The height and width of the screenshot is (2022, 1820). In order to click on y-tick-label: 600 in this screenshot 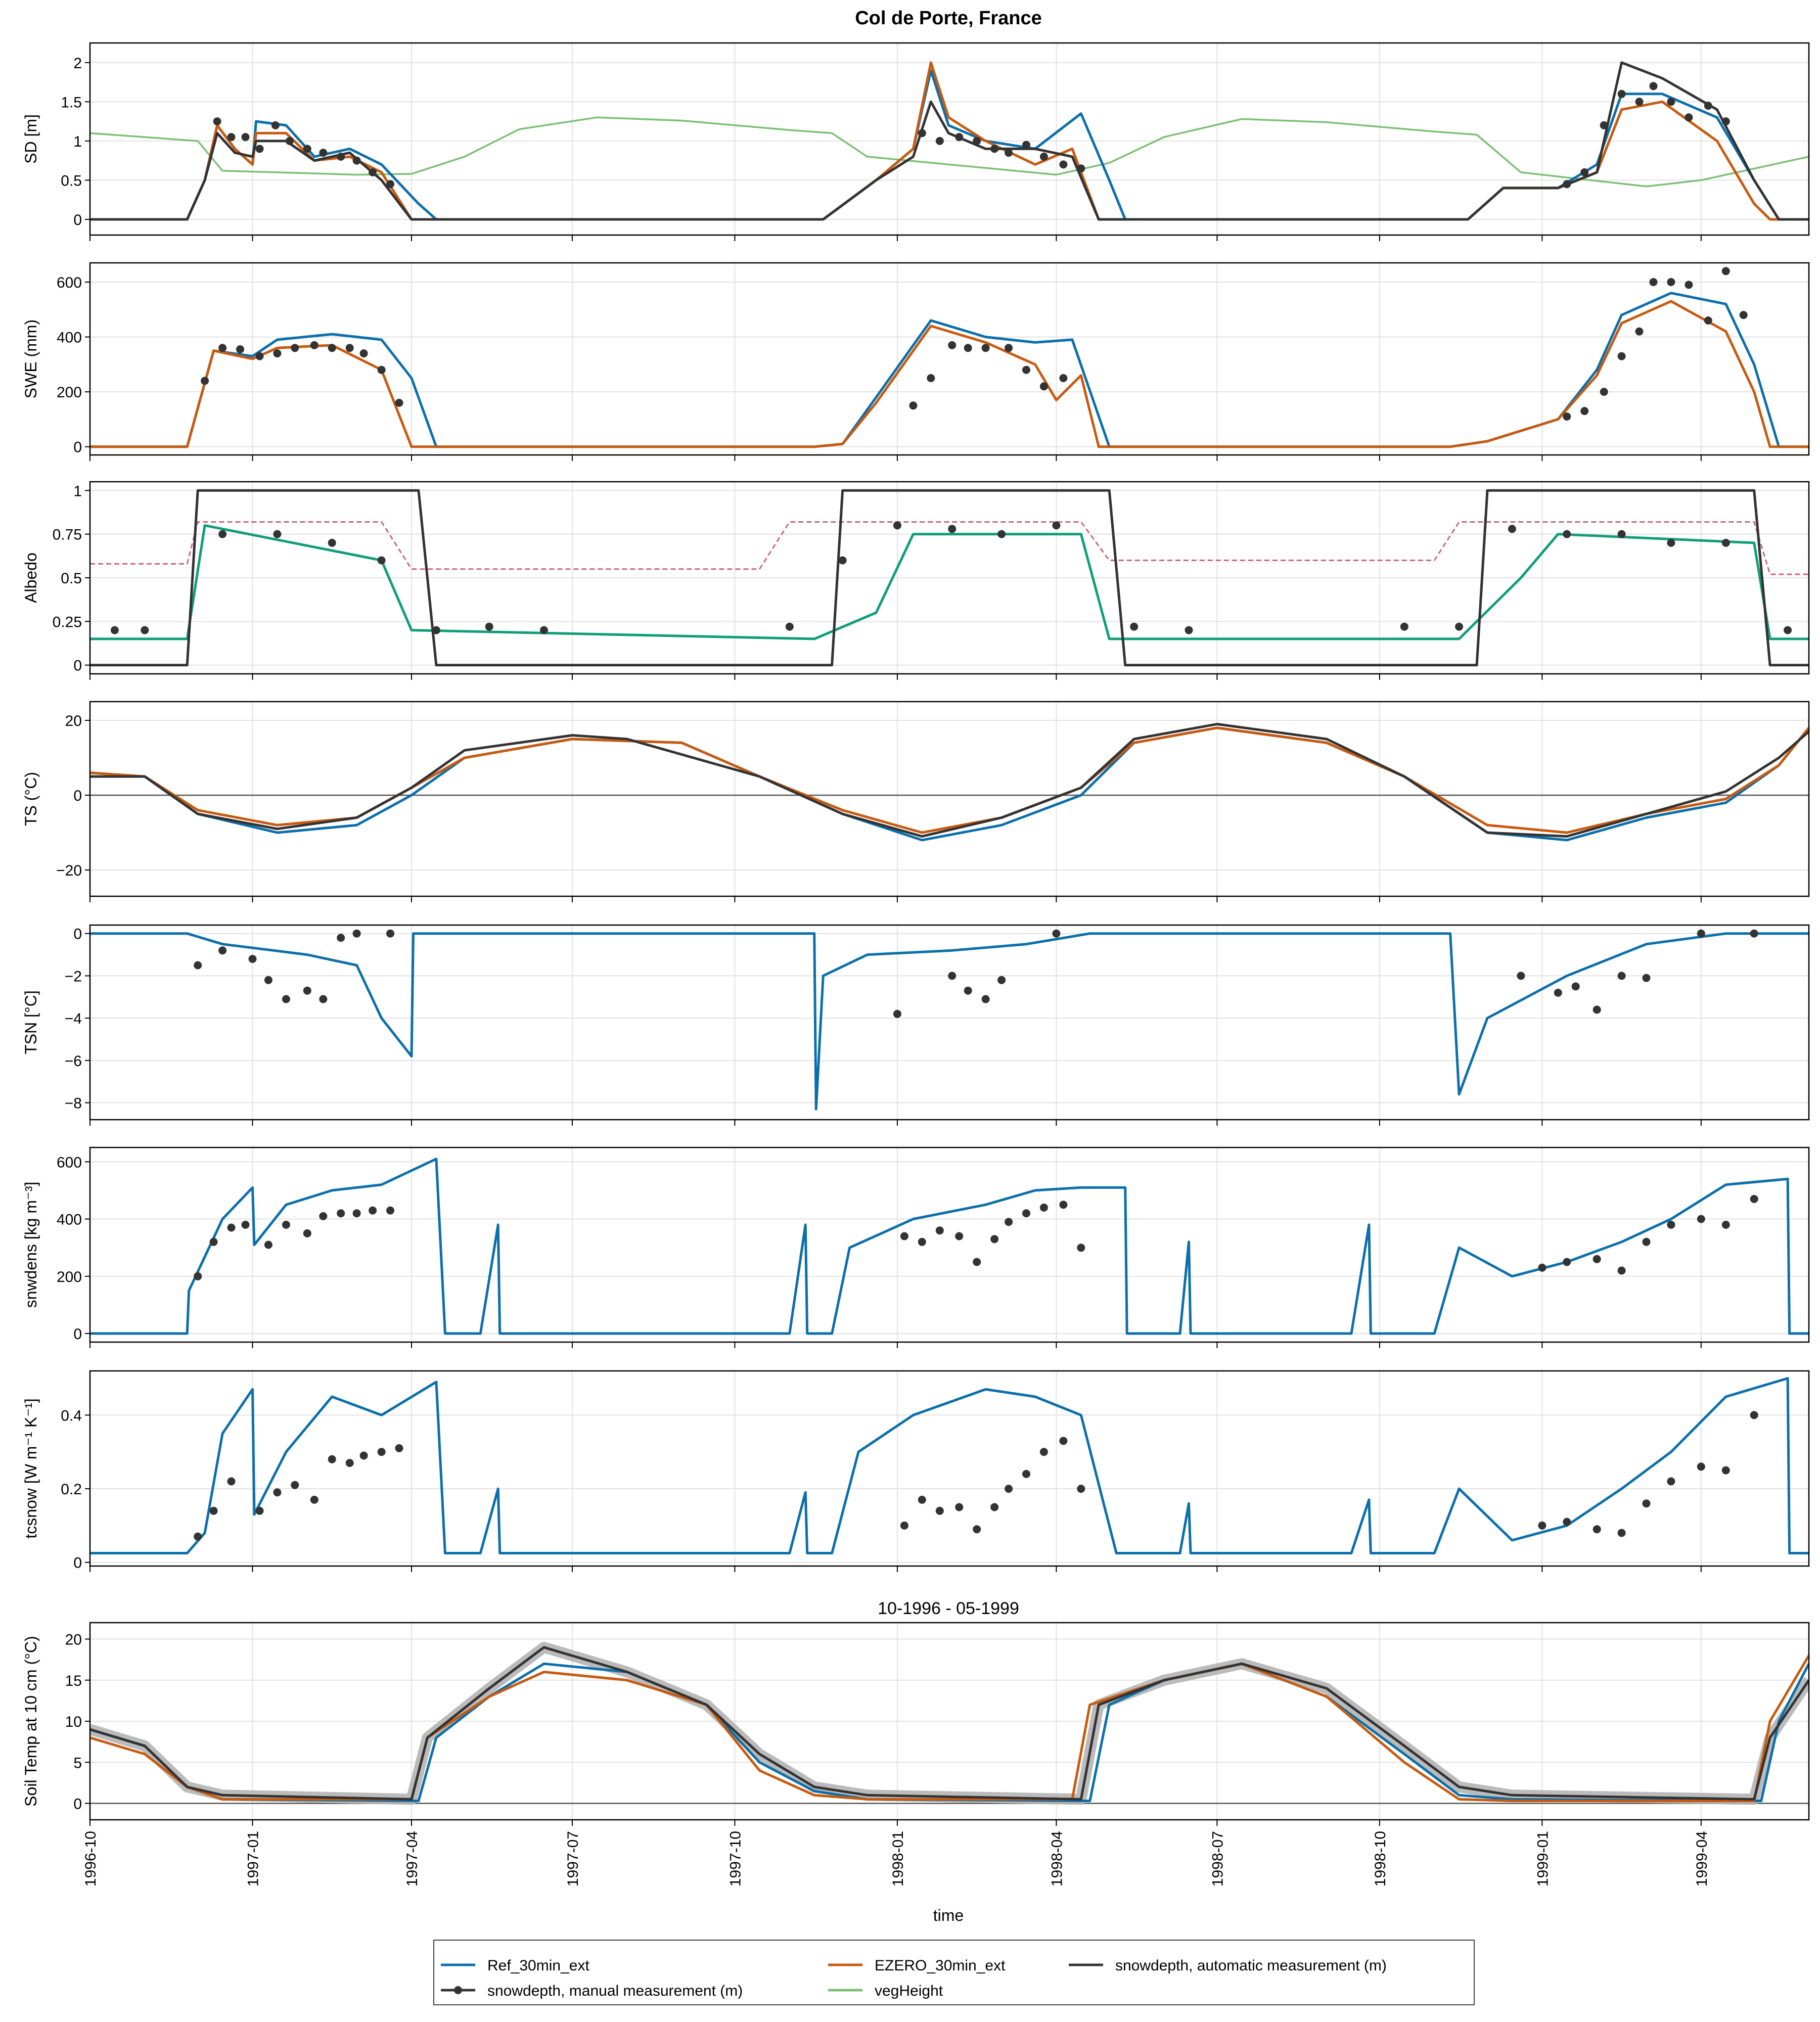, I will do `click(69, 282)`.